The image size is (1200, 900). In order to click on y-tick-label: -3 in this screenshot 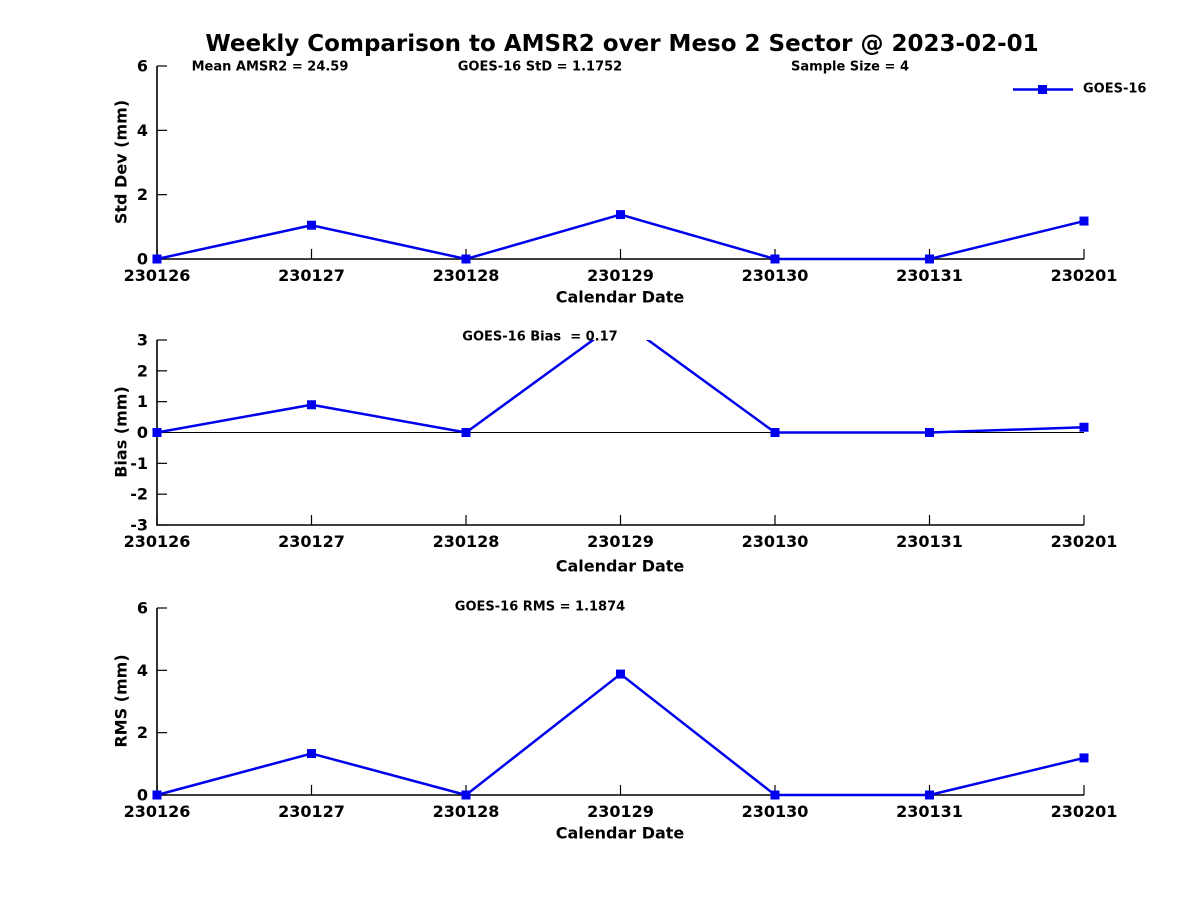, I will do `click(139, 525)`.